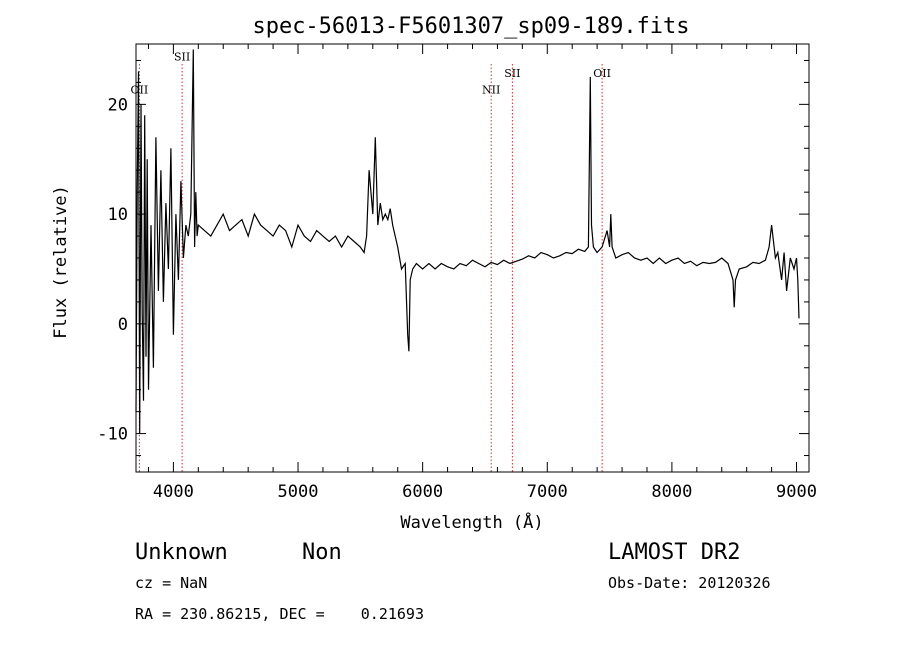  Describe the element at coordinates (171, 583) in the screenshot. I see `redshift-cz: cz = NaN` at that location.